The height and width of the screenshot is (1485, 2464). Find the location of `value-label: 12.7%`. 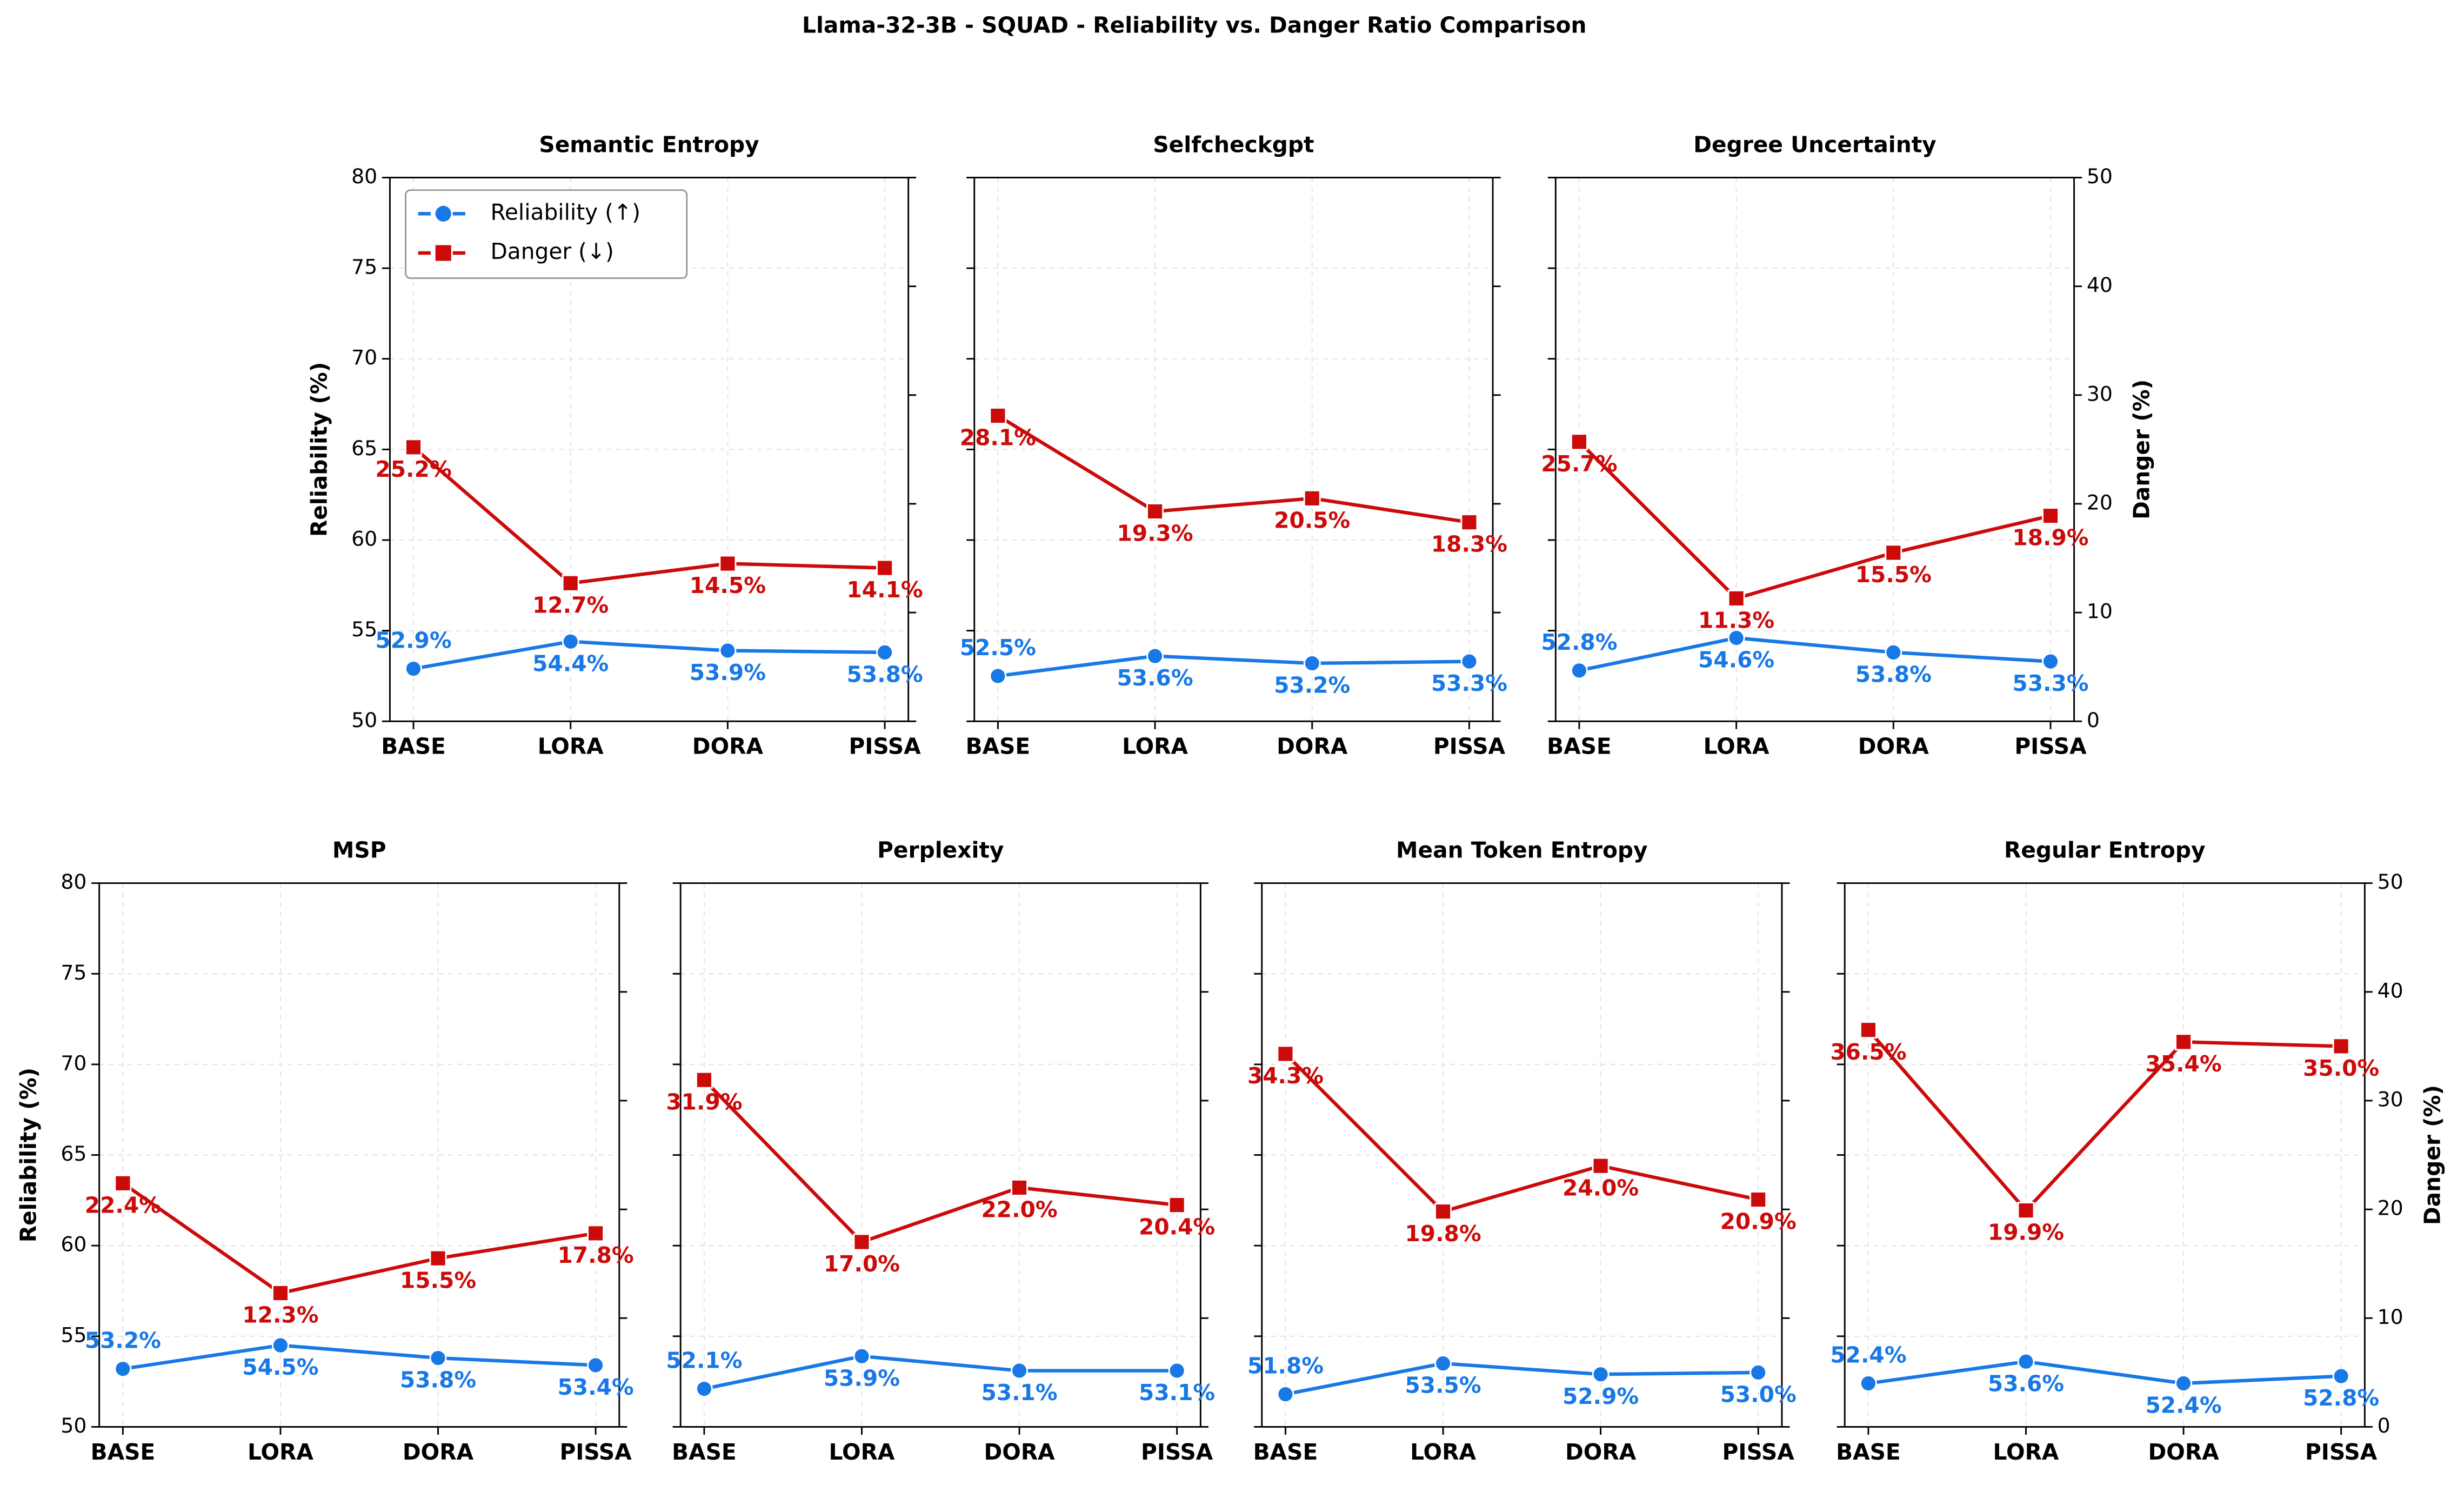

value-label: 12.7% is located at coordinates (570, 605).